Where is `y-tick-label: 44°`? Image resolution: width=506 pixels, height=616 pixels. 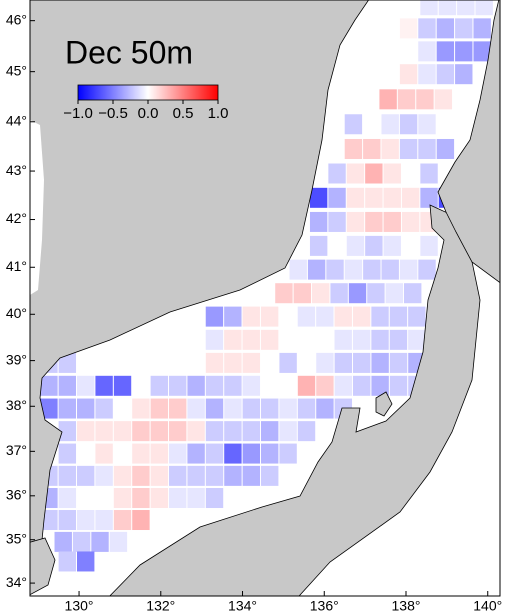 y-tick-label: 44° is located at coordinates (16, 120).